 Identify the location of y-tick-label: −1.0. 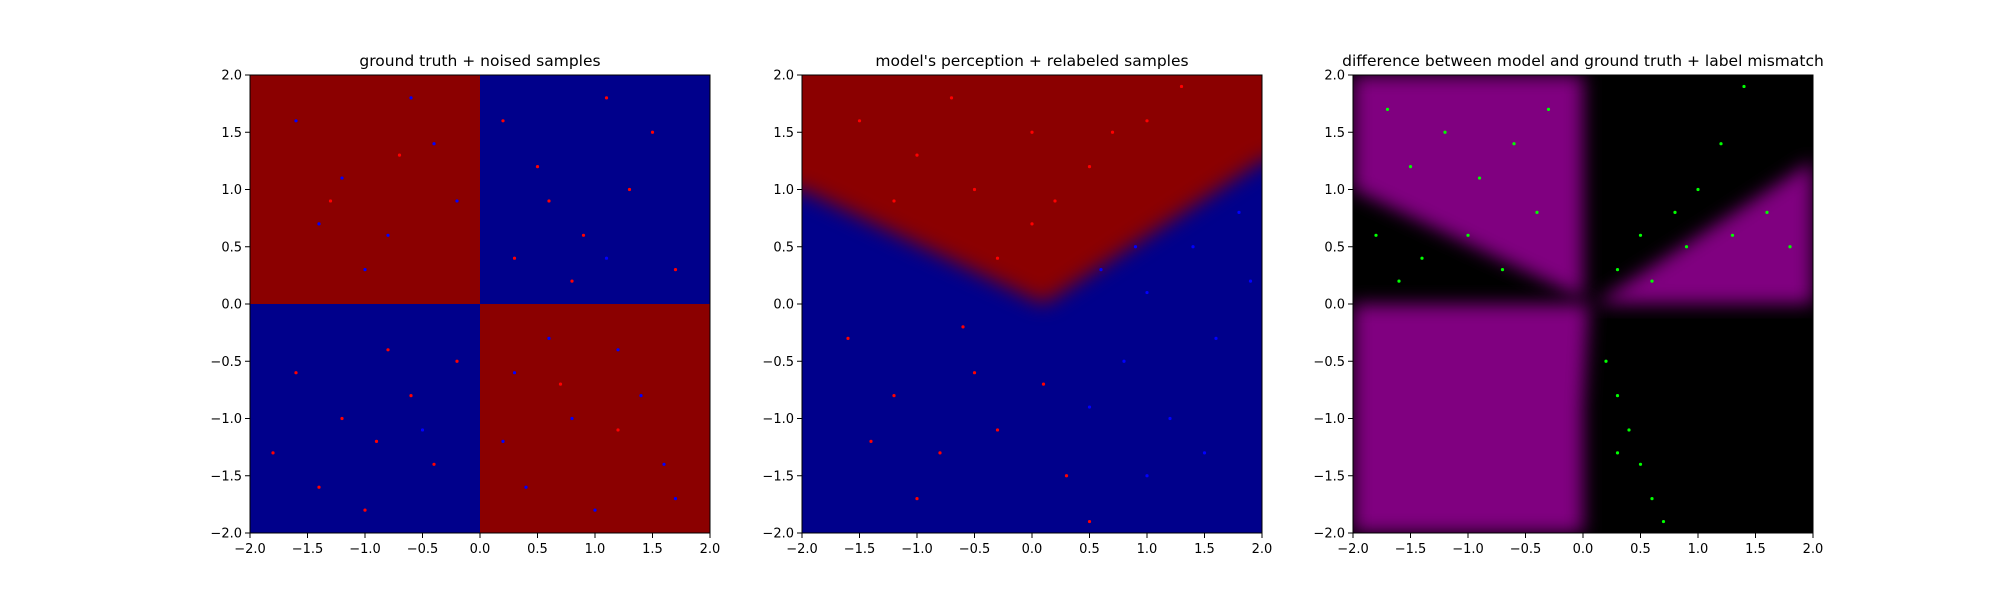
(226, 419).